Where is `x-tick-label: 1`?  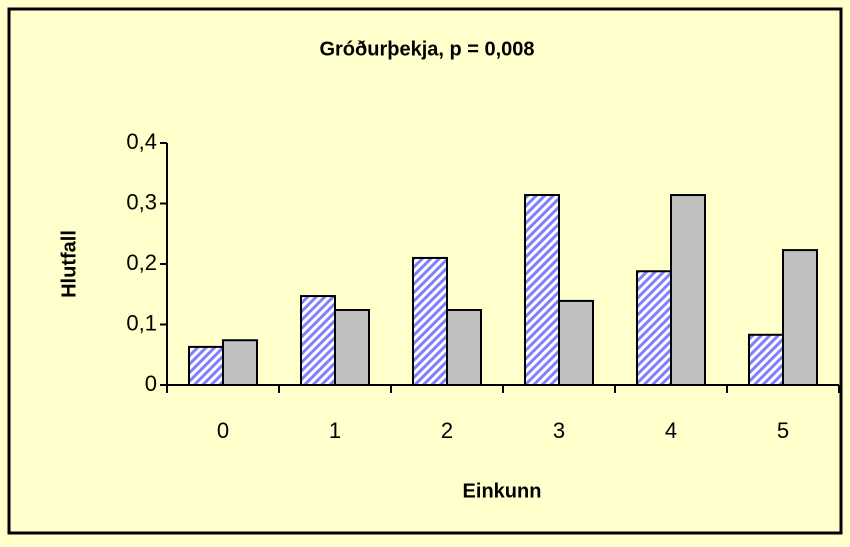
x-tick-label: 1 is located at coordinates (335, 430).